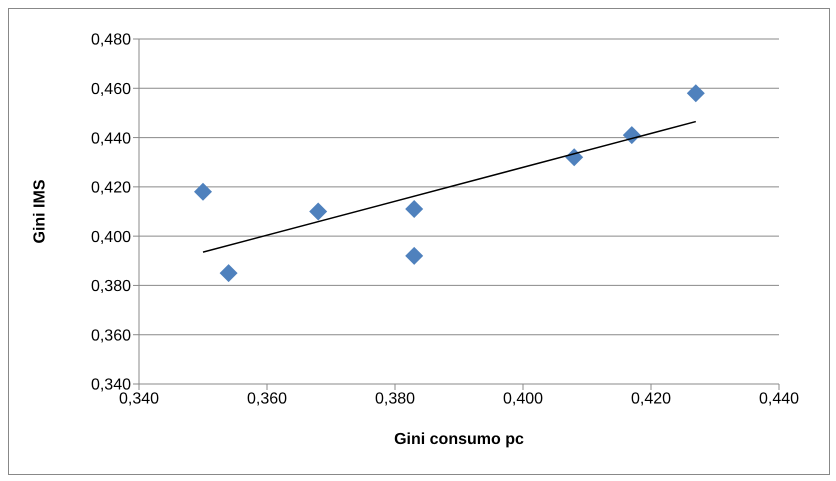  I want to click on y-tick-label: 0,380, so click(111, 287).